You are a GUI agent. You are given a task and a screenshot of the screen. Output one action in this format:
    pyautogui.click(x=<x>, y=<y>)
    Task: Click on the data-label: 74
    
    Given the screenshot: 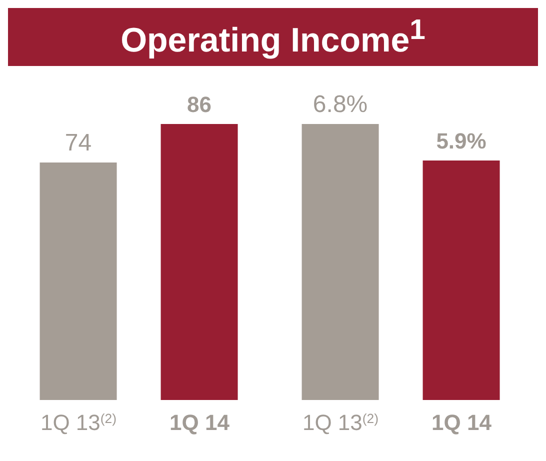 What is the action you would take?
    pyautogui.click(x=78, y=143)
    